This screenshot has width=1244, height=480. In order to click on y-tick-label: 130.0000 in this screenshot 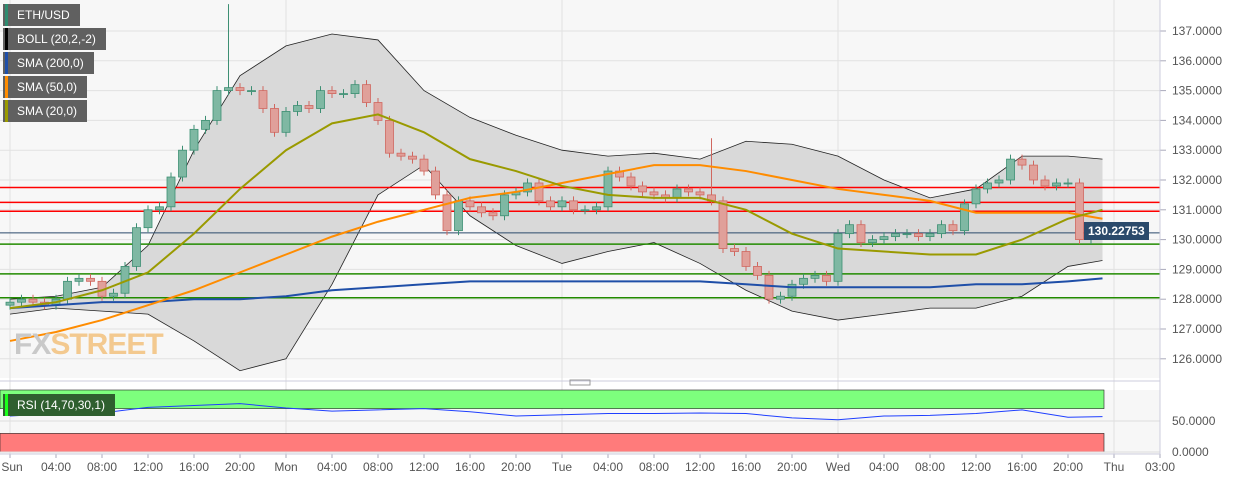, I will do `click(1197, 240)`.